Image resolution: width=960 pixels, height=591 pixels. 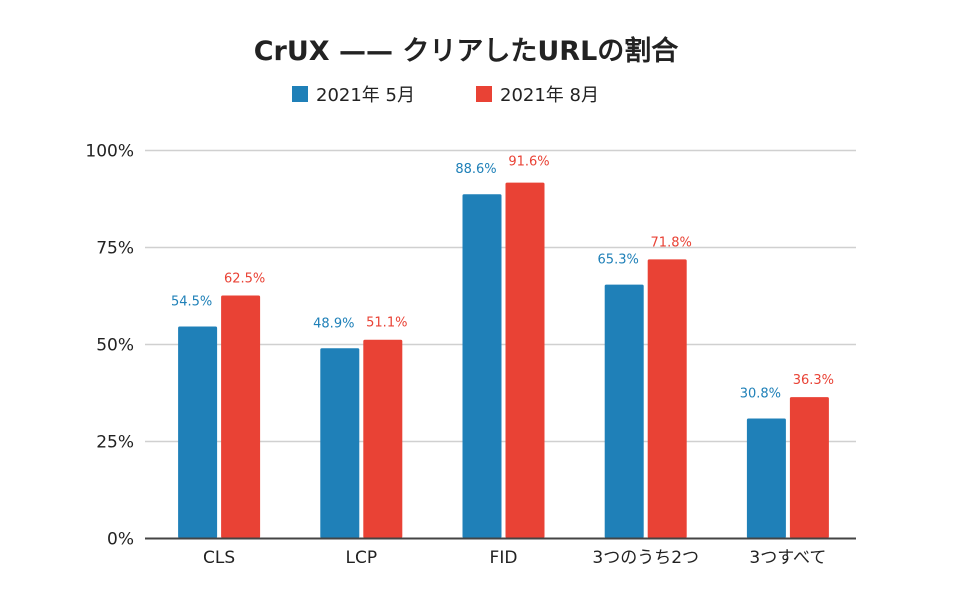 What do you see at coordinates (219, 558) in the screenshot?
I see `x-tick-label: CLS` at bounding box center [219, 558].